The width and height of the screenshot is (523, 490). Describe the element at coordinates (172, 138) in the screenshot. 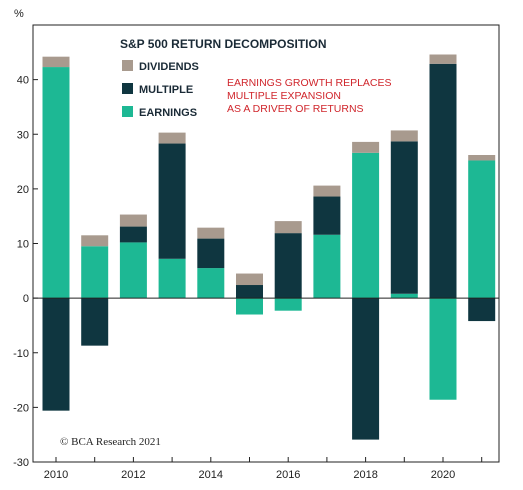

I see `bar-dividends-2013` at that location.